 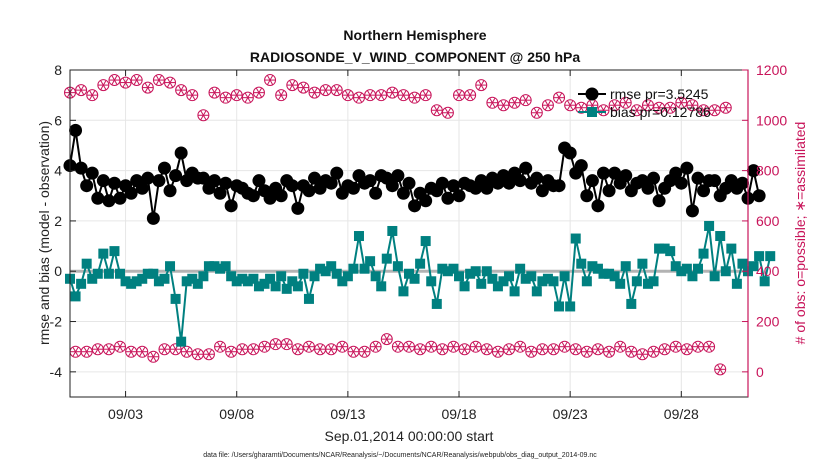 What do you see at coordinates (415, 57) in the screenshot?
I see `chart-subtitle: RADIOSONDE_V_WIND_COMPONENT @ 250 hPa` at bounding box center [415, 57].